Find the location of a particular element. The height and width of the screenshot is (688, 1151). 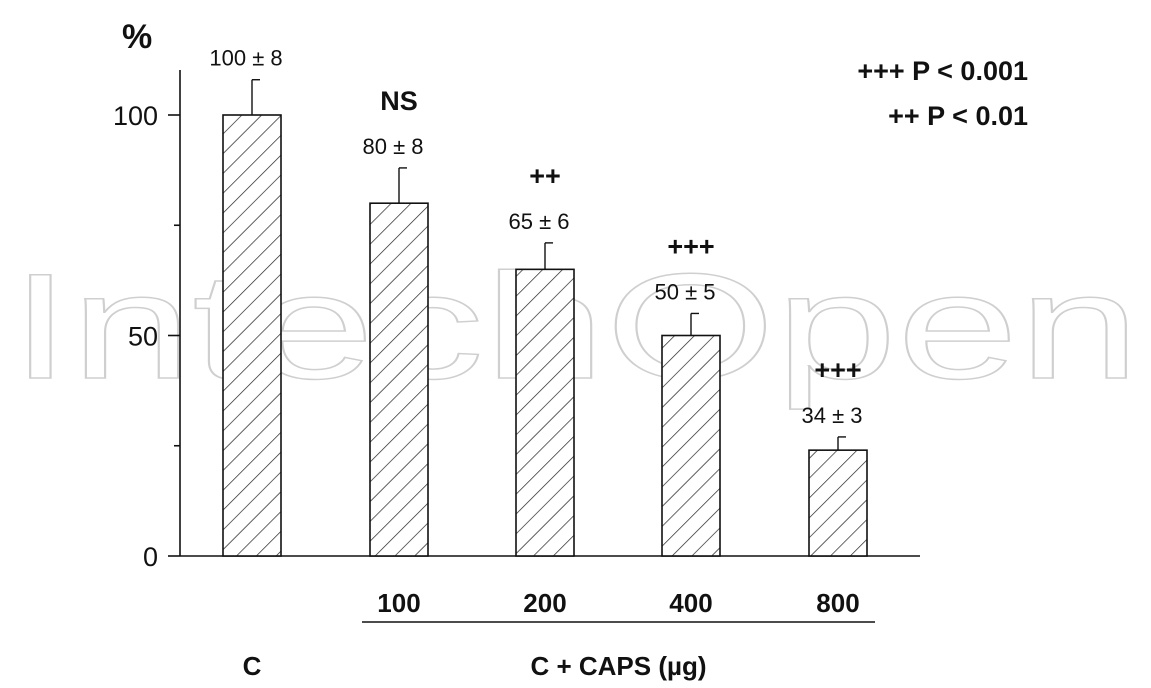

y-tick-label: 100 is located at coordinates (135, 116).